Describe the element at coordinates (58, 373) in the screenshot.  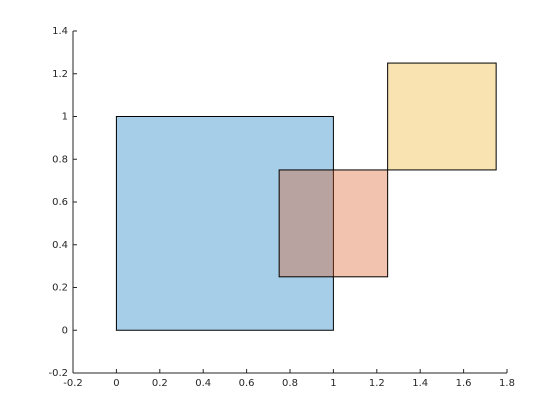
I see `y-tick-label: -0.2` at that location.